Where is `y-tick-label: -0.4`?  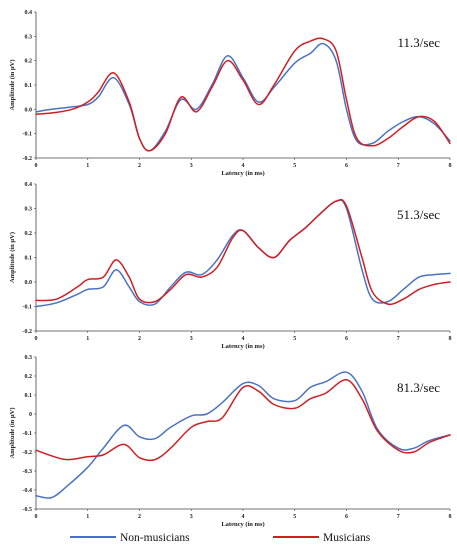 y-tick-label: -0.4 is located at coordinates (28, 491).